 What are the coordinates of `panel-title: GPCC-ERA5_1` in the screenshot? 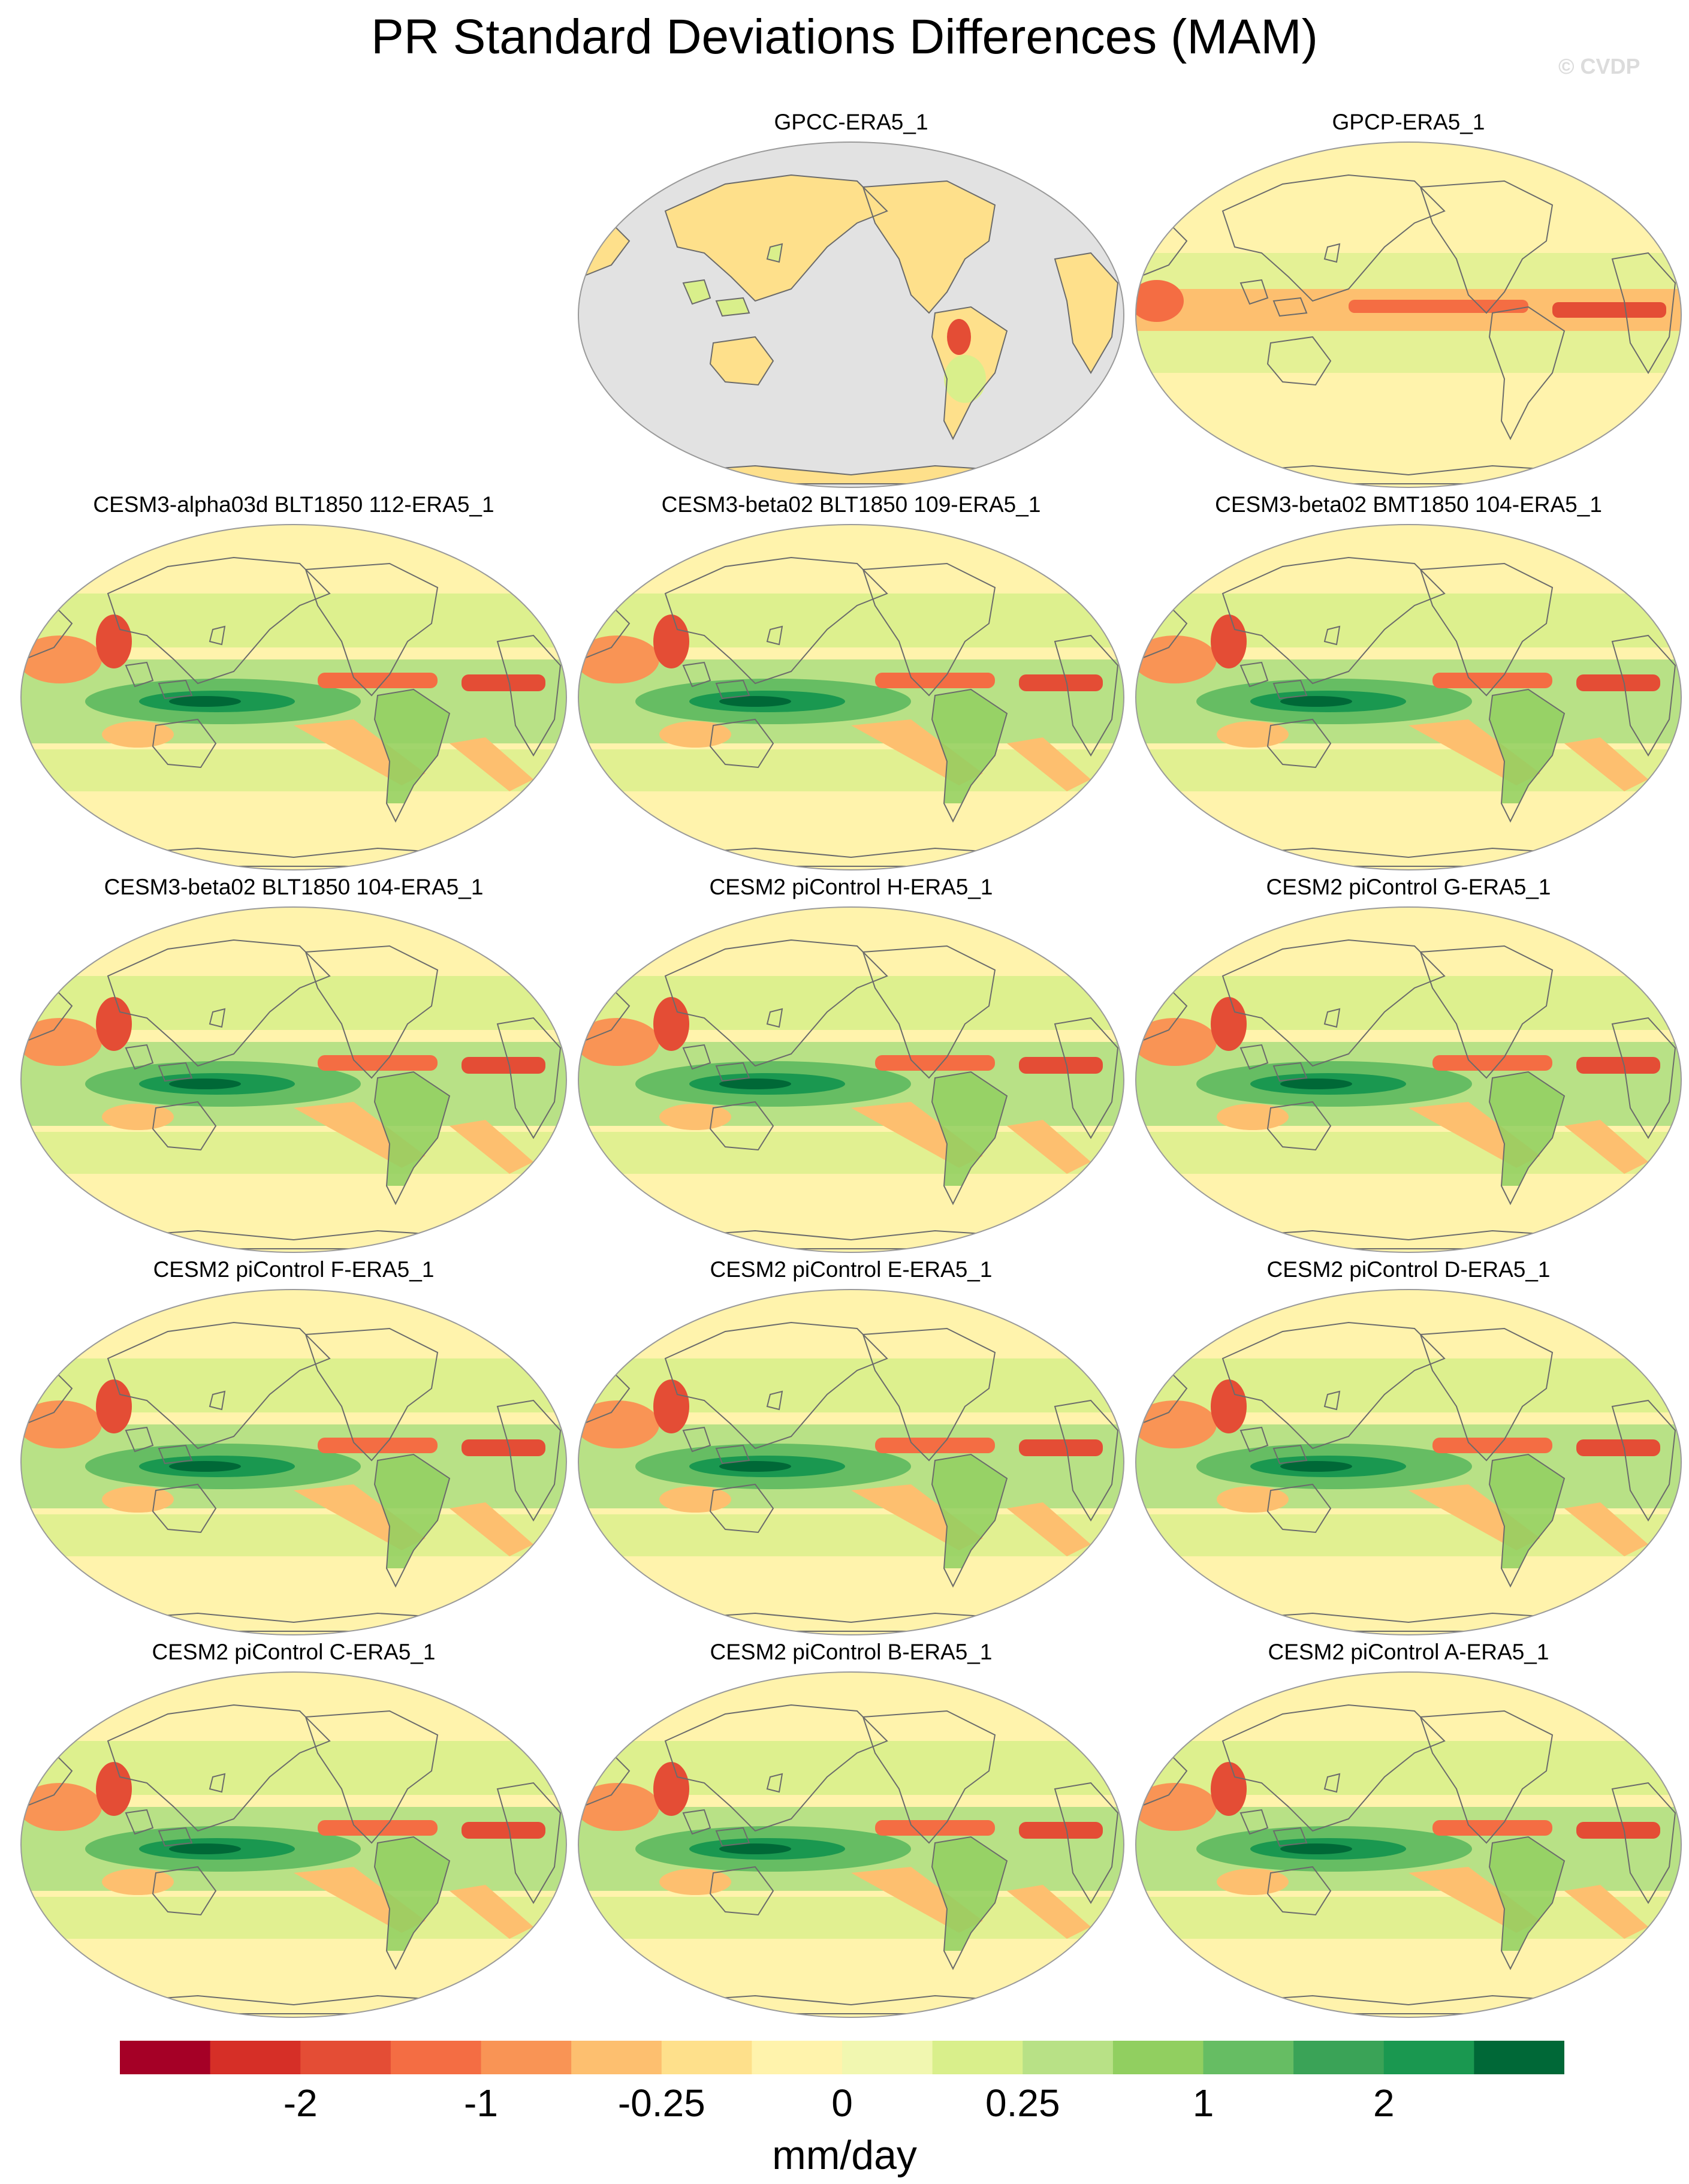 It's located at (851, 122).